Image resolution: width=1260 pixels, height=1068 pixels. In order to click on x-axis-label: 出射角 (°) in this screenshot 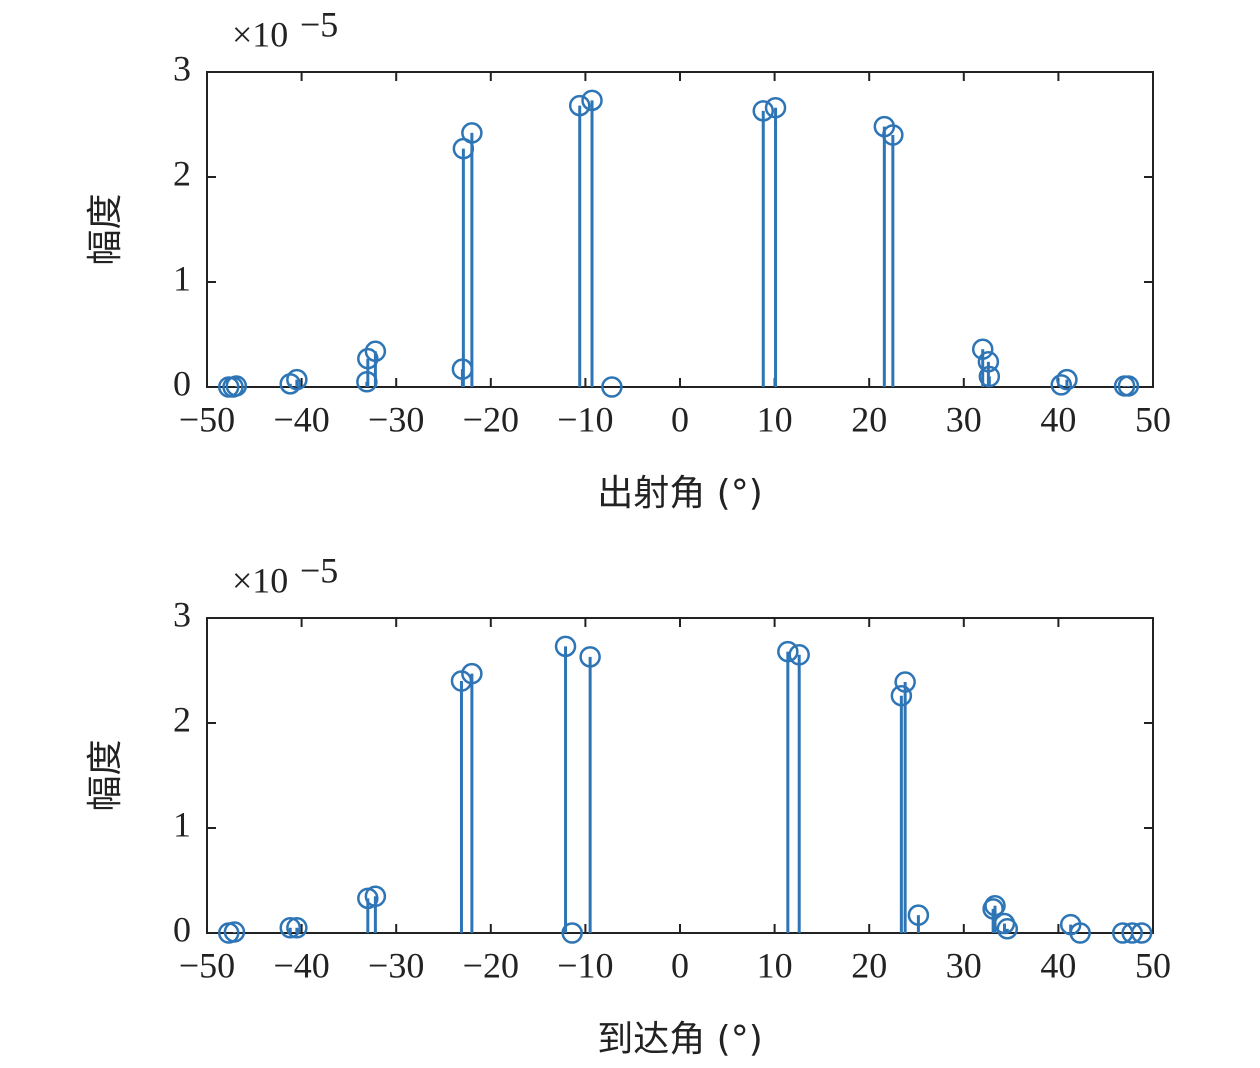, I will do `click(680, 493)`.